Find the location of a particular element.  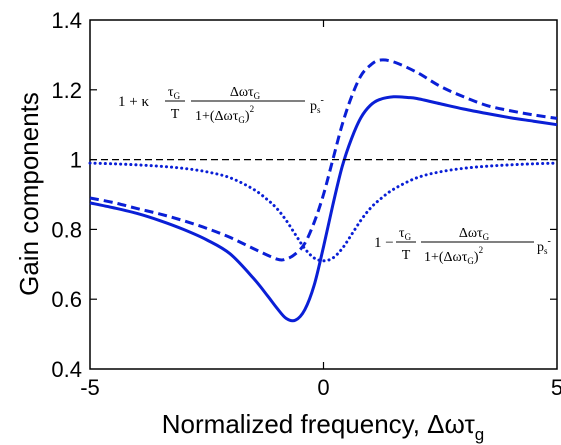

annot-lower-frac2-den: 1+(ΔωτG)2 is located at coordinates (453, 255).